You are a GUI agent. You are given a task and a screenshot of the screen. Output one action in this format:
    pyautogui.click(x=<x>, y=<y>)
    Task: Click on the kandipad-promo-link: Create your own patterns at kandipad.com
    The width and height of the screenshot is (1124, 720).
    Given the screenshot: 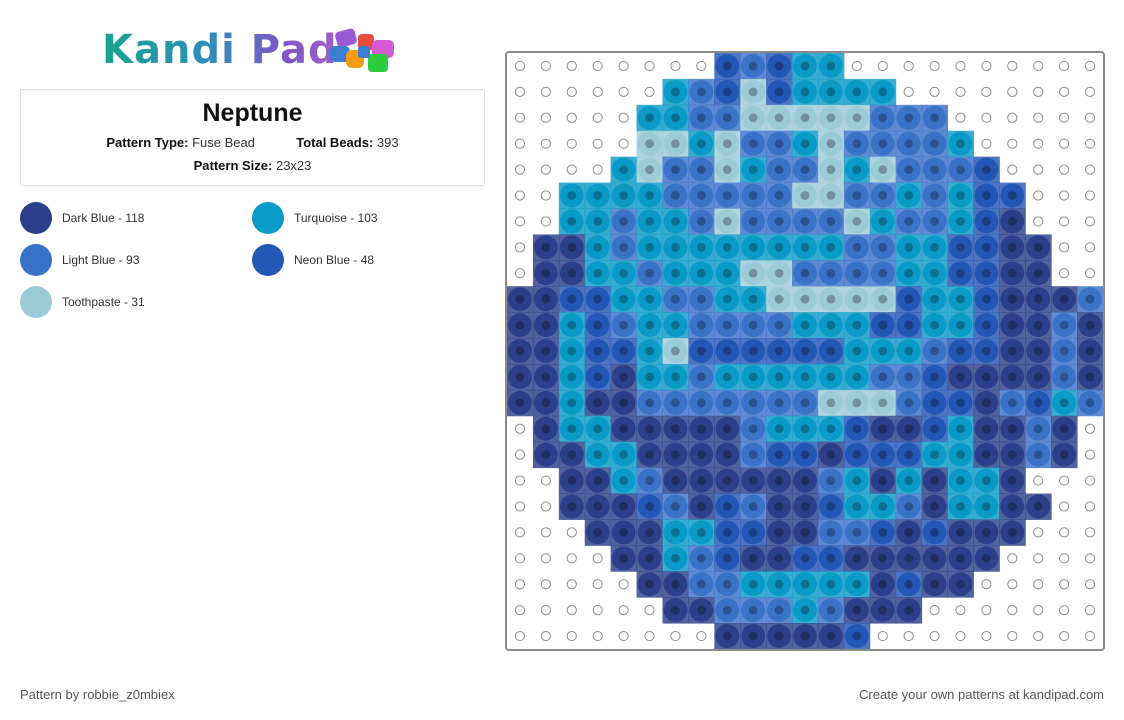 What is the action you would take?
    pyautogui.click(x=981, y=694)
    